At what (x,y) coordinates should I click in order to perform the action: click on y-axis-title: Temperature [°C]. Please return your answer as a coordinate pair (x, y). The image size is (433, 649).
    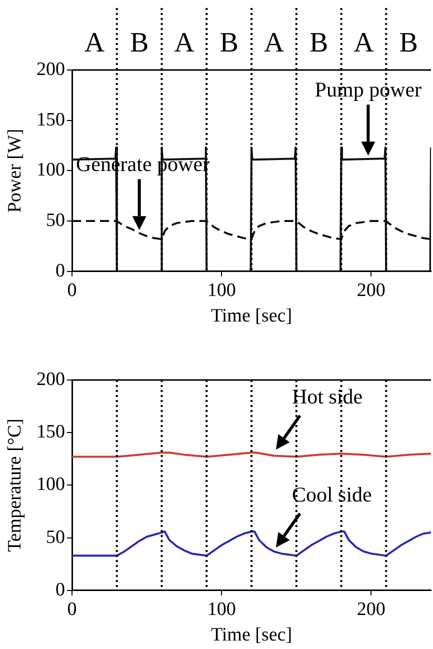
    Looking at the image, I should click on (15, 485).